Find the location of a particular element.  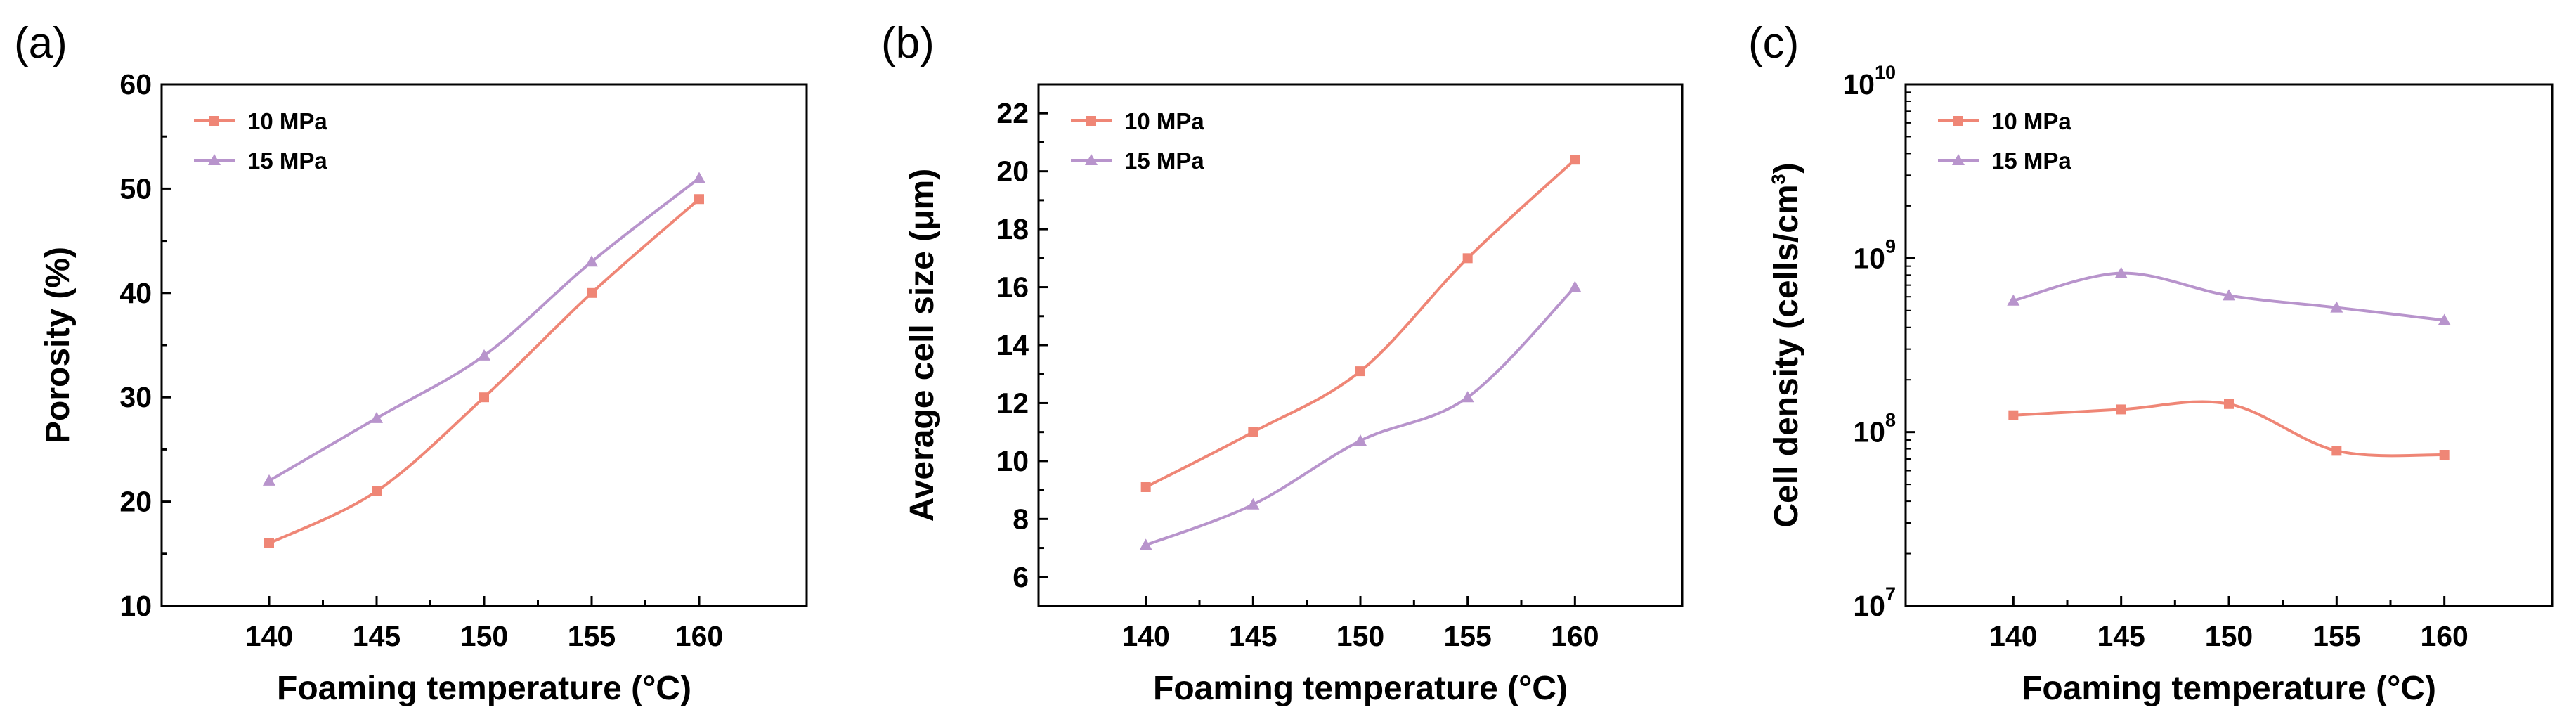

y-tick-label: 10⁷ is located at coordinates (1874, 602).